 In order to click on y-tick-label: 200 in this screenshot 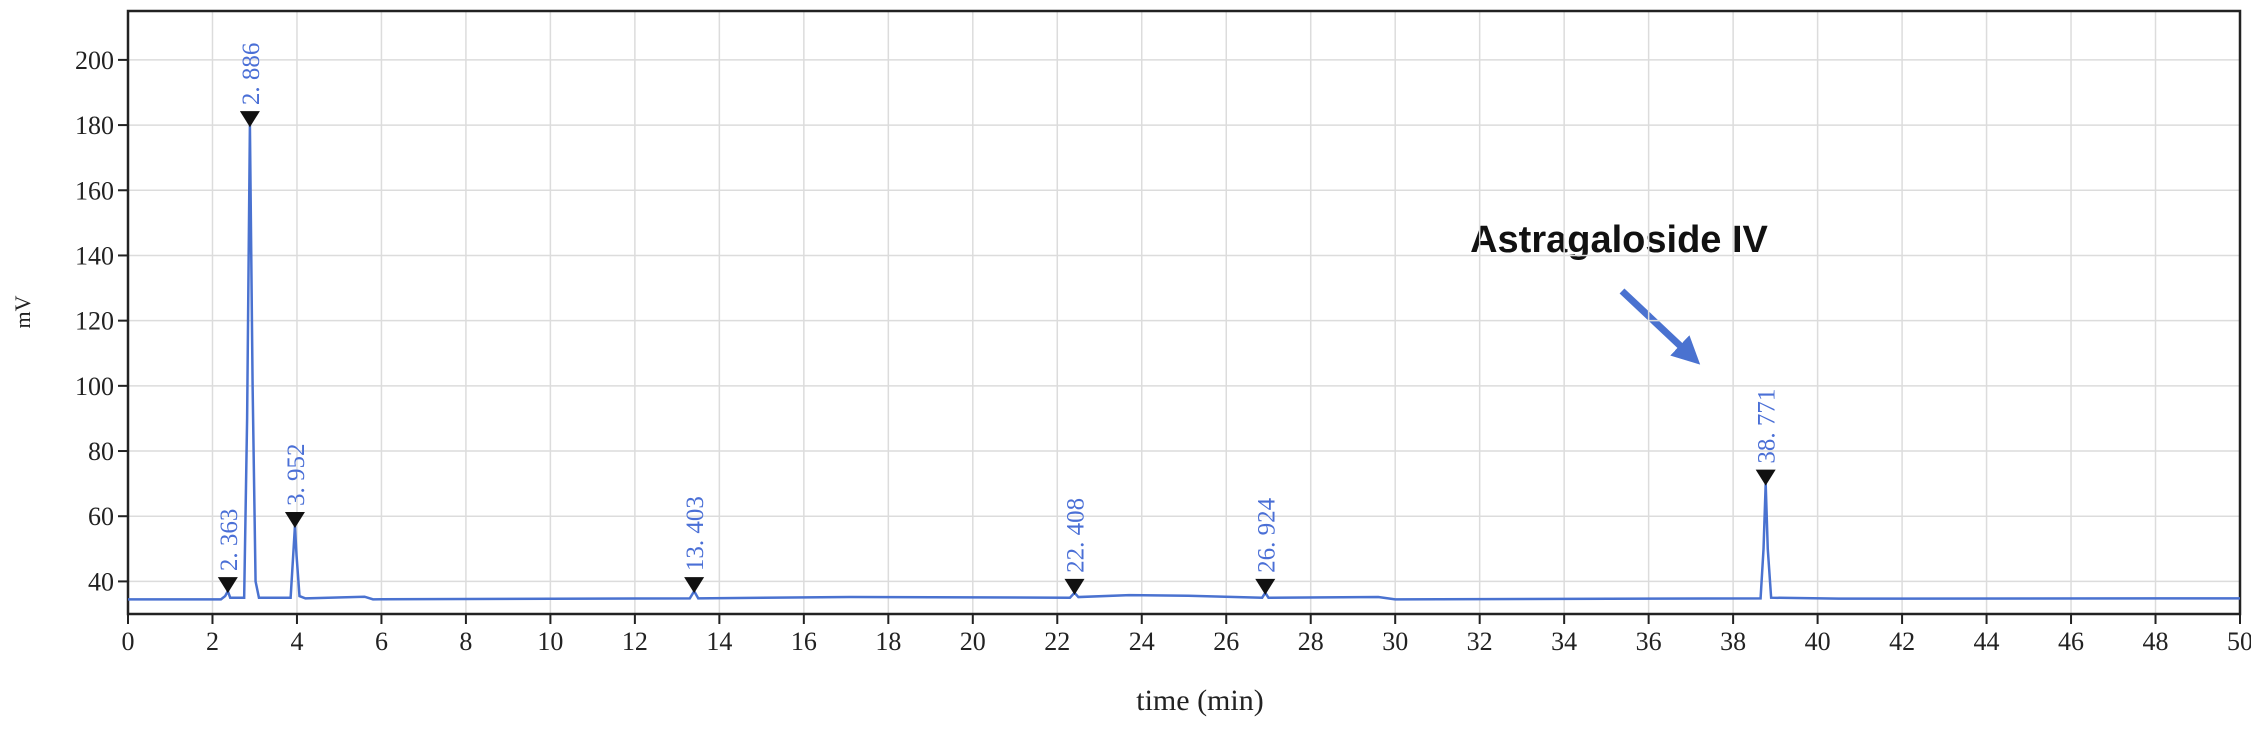, I will do `click(94, 60)`.